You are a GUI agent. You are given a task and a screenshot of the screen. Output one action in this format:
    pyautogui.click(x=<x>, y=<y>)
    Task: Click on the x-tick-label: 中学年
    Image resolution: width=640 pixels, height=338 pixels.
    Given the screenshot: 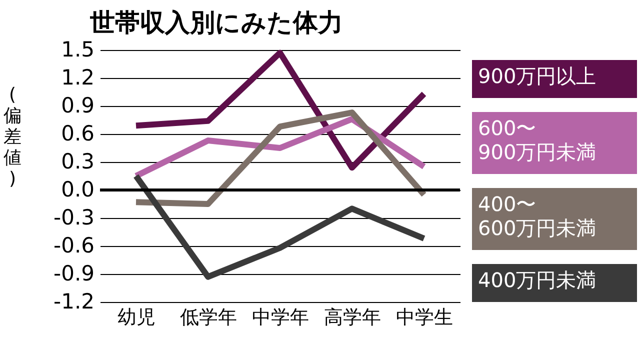 What is the action you would take?
    pyautogui.click(x=280, y=317)
    